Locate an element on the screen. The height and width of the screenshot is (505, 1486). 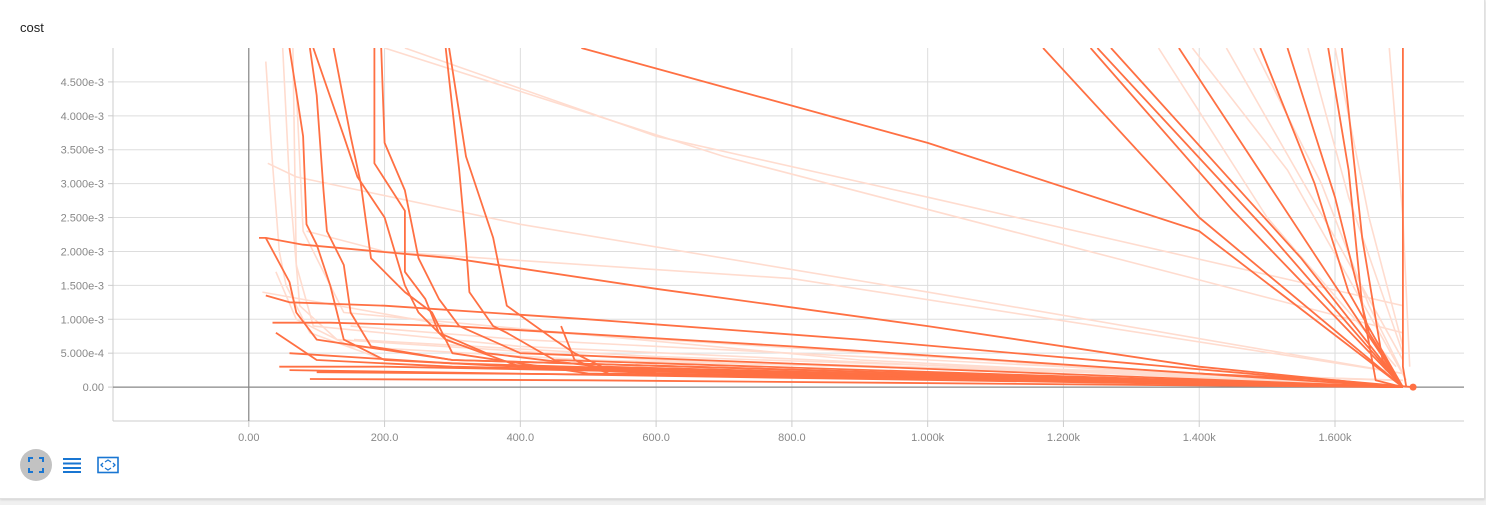
y-tick-label: 2.000e-3 is located at coordinates (82, 252).